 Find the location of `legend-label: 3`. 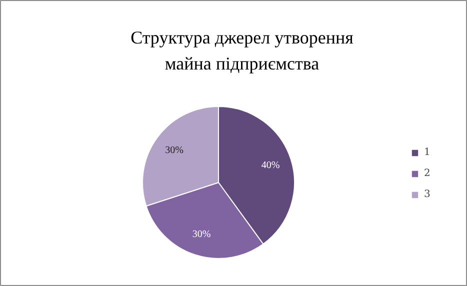

legend-label: 3 is located at coordinates (428, 194).